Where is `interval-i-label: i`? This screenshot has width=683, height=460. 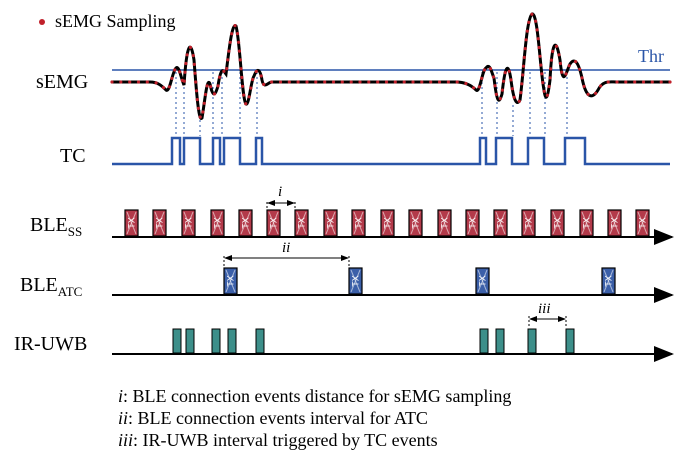 interval-i-label: i is located at coordinates (280, 192).